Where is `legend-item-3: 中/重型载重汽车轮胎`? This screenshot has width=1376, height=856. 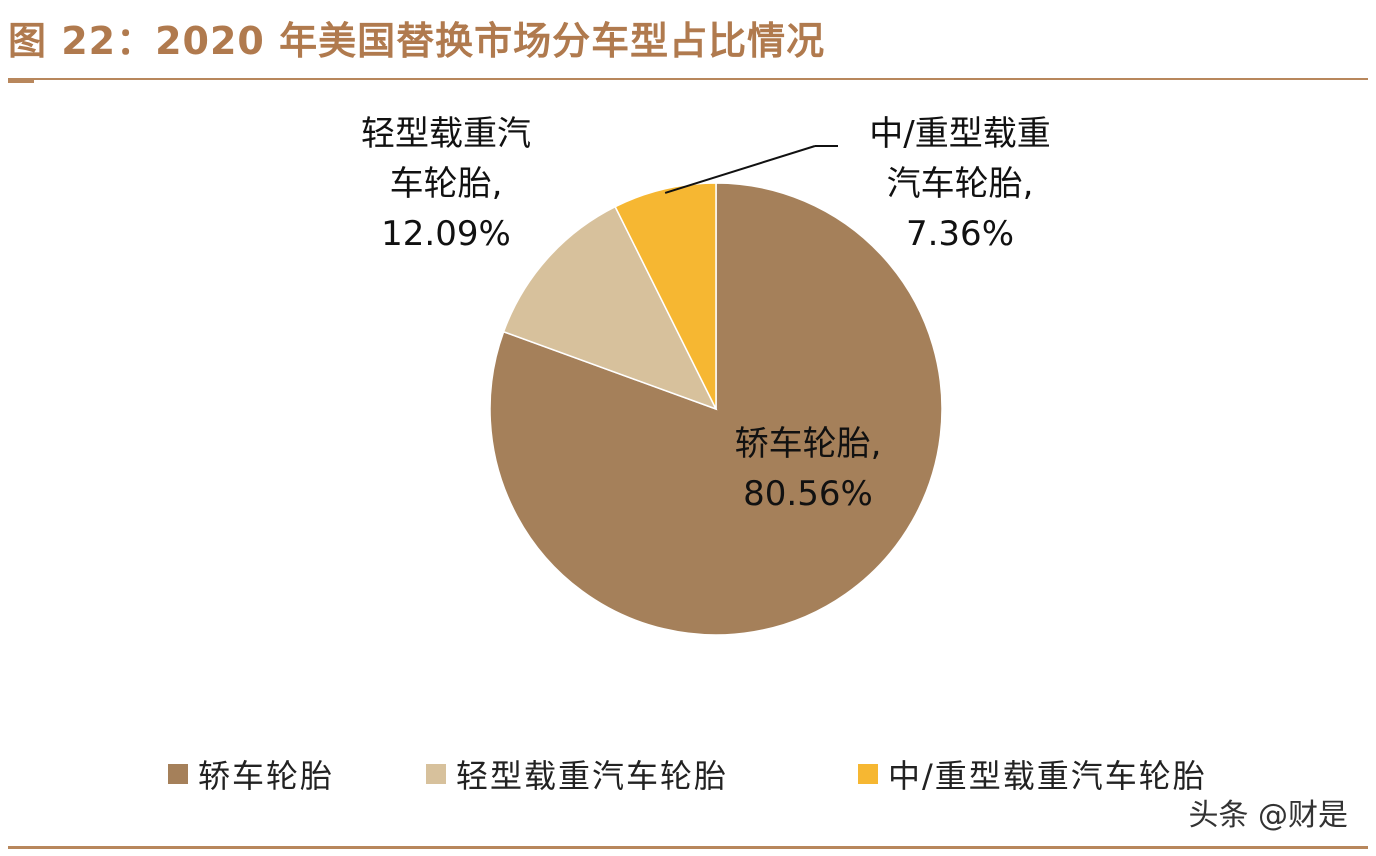 legend-item-3: 中/重型载重汽车轮胎 is located at coordinates (1032, 774).